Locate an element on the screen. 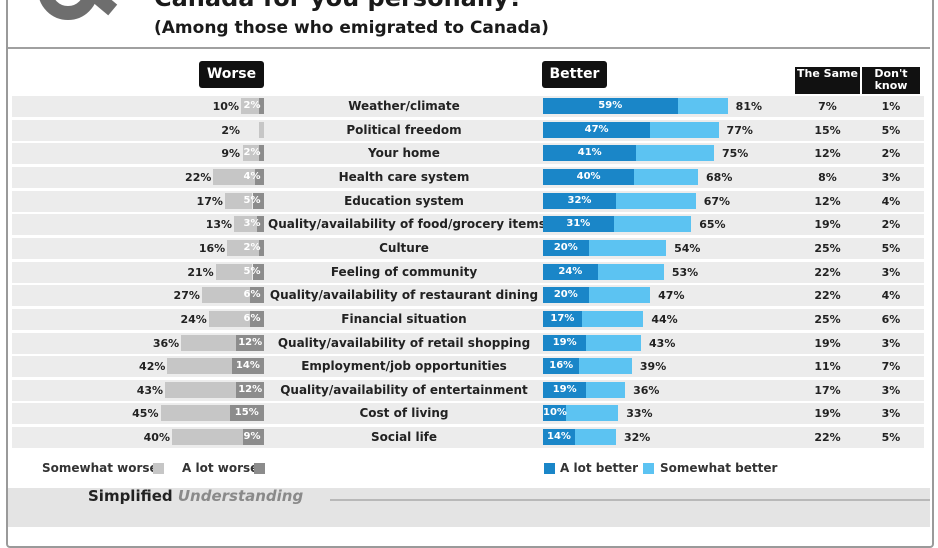  label-a-lot-better: 14% is located at coordinates (558, 437).